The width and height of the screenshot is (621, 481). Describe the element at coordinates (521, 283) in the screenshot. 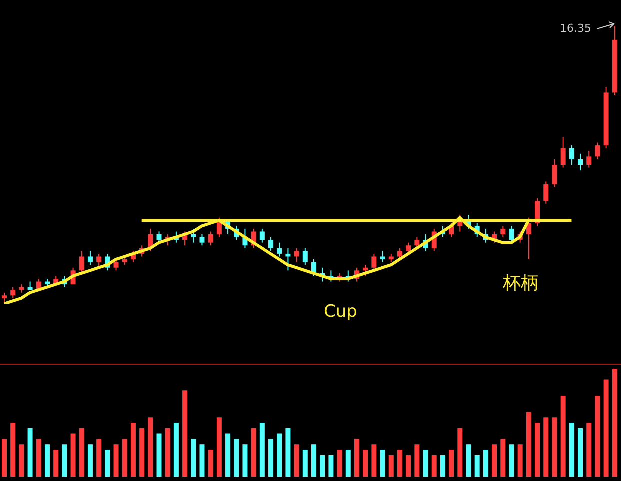

I see `annotation: 杯柄` at that location.